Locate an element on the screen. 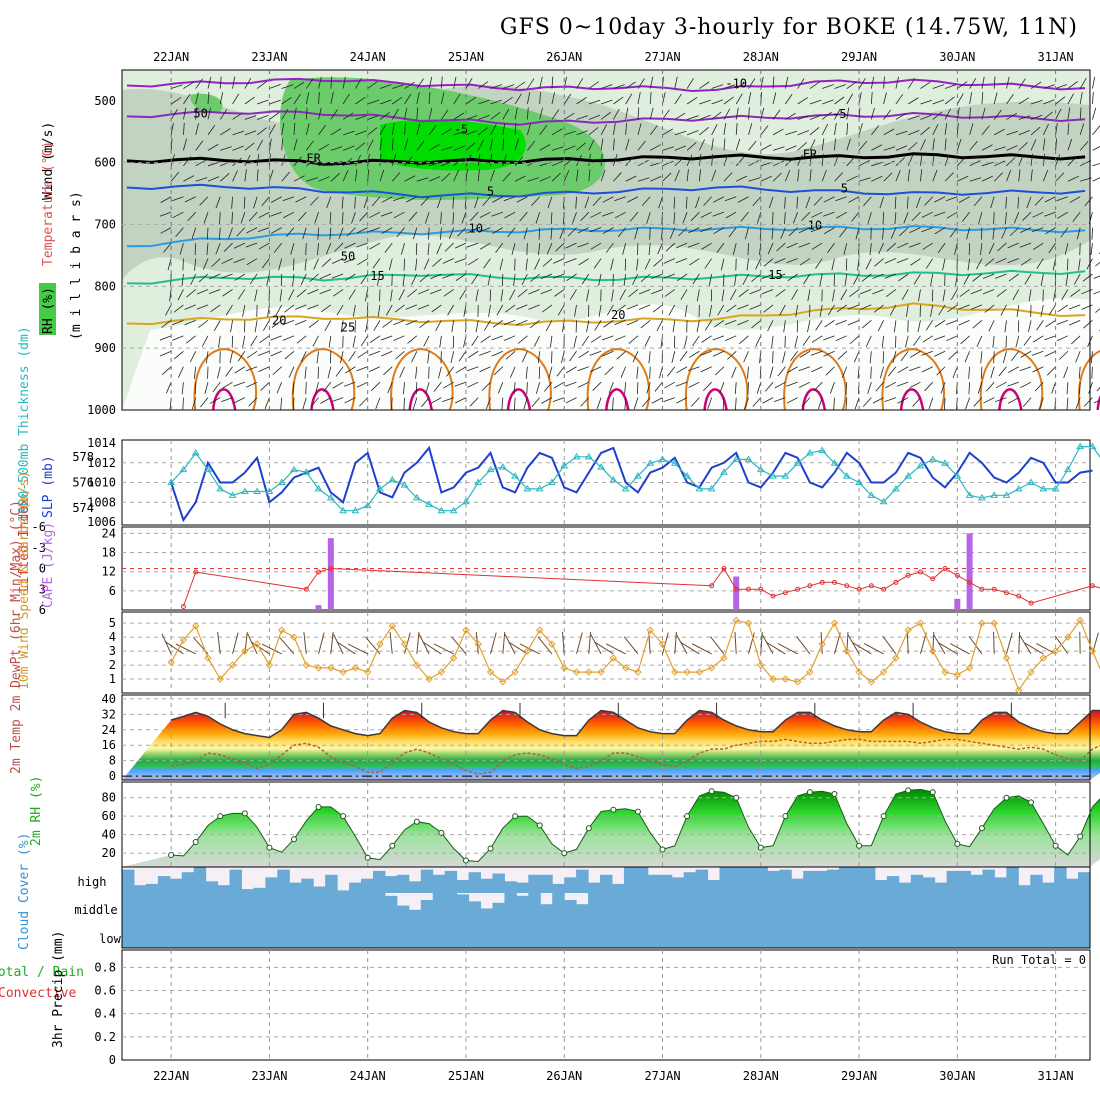 The width and height of the screenshot is (1100, 1100). ylabel-temp2m: 2m Temp 2m DewPt (6hr Min/Max) (°C) is located at coordinates (16, 637).